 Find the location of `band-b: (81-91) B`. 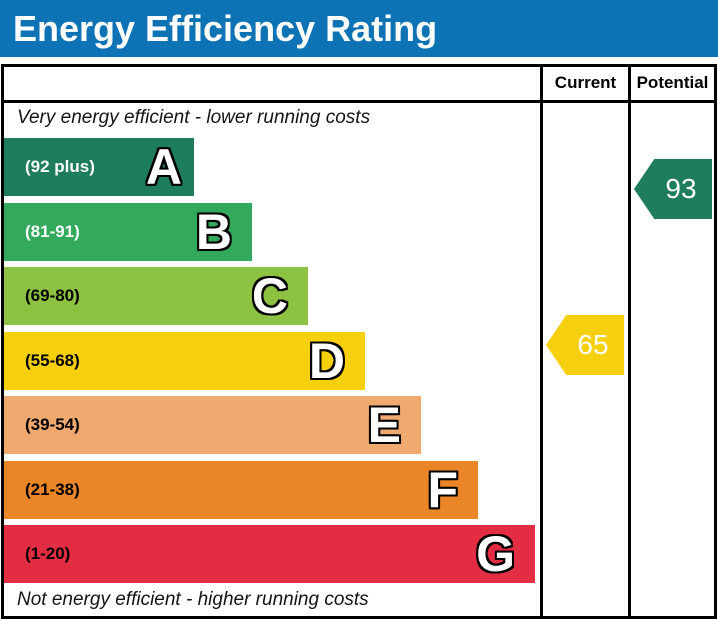

band-b: (81-91) B is located at coordinates (128, 232).